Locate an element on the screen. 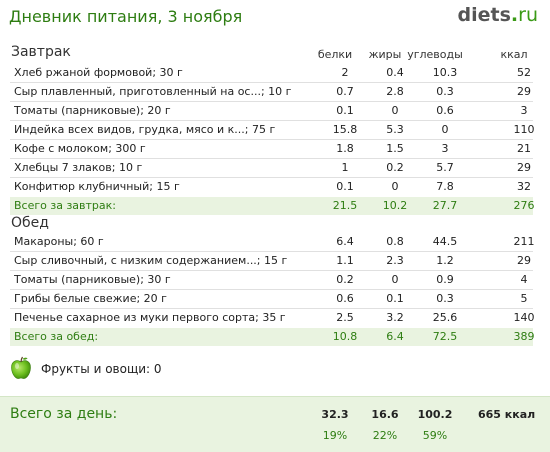 This screenshot has height=452, width=550. column-header-kcal: ккал is located at coordinates (514, 54).